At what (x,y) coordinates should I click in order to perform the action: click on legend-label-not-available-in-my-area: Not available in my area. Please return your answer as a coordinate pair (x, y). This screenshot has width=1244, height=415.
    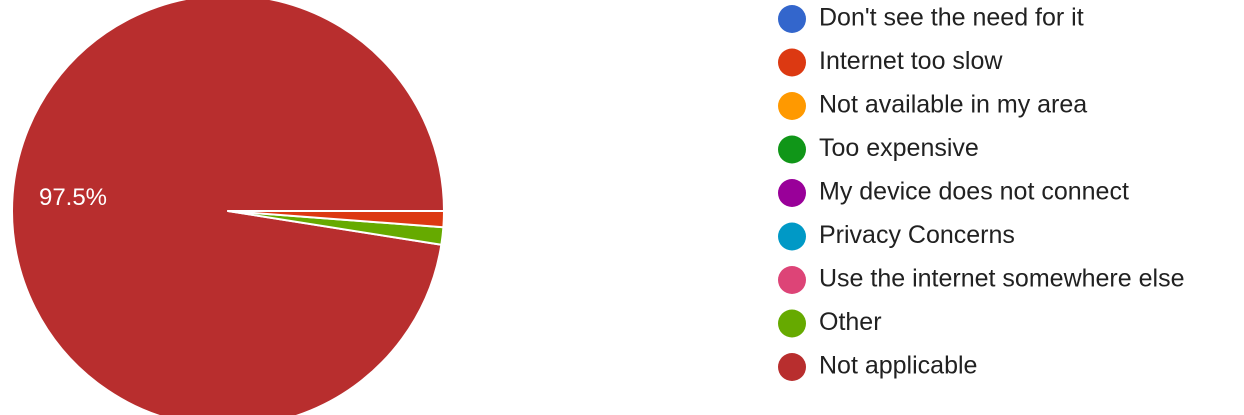
    Looking at the image, I should click on (953, 105).